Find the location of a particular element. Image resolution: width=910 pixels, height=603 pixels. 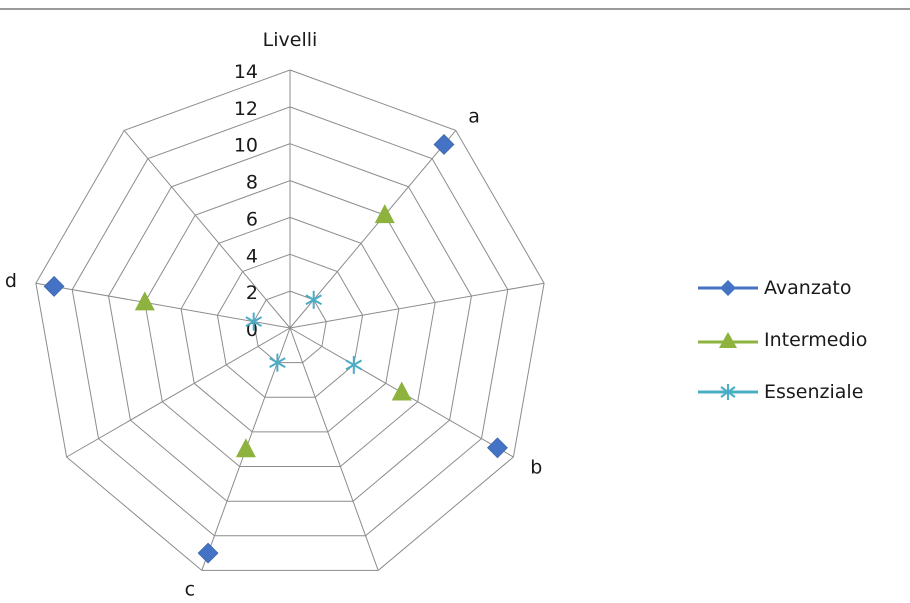

legend-item-intermedio: Intermedio is located at coordinates (801, 340).